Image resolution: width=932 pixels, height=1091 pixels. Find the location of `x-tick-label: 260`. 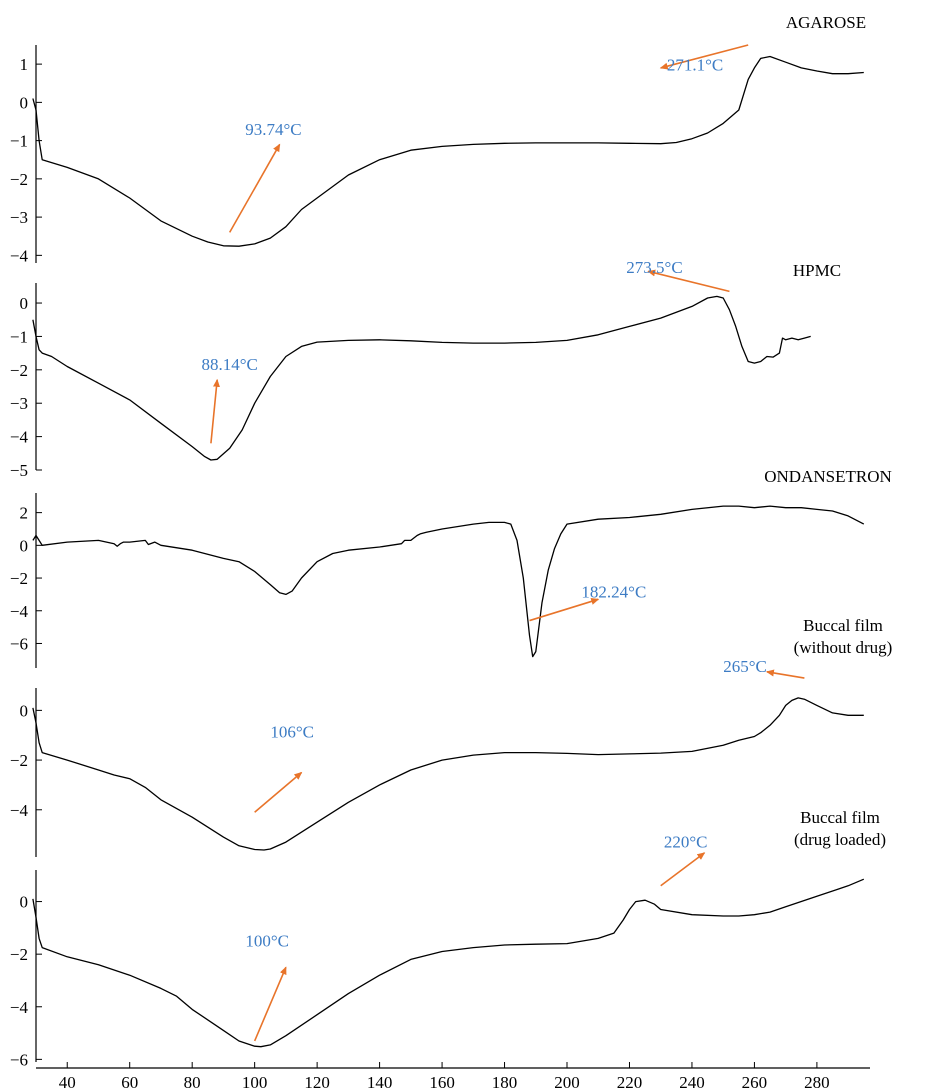

x-tick-label: 260 is located at coordinates (755, 1082).